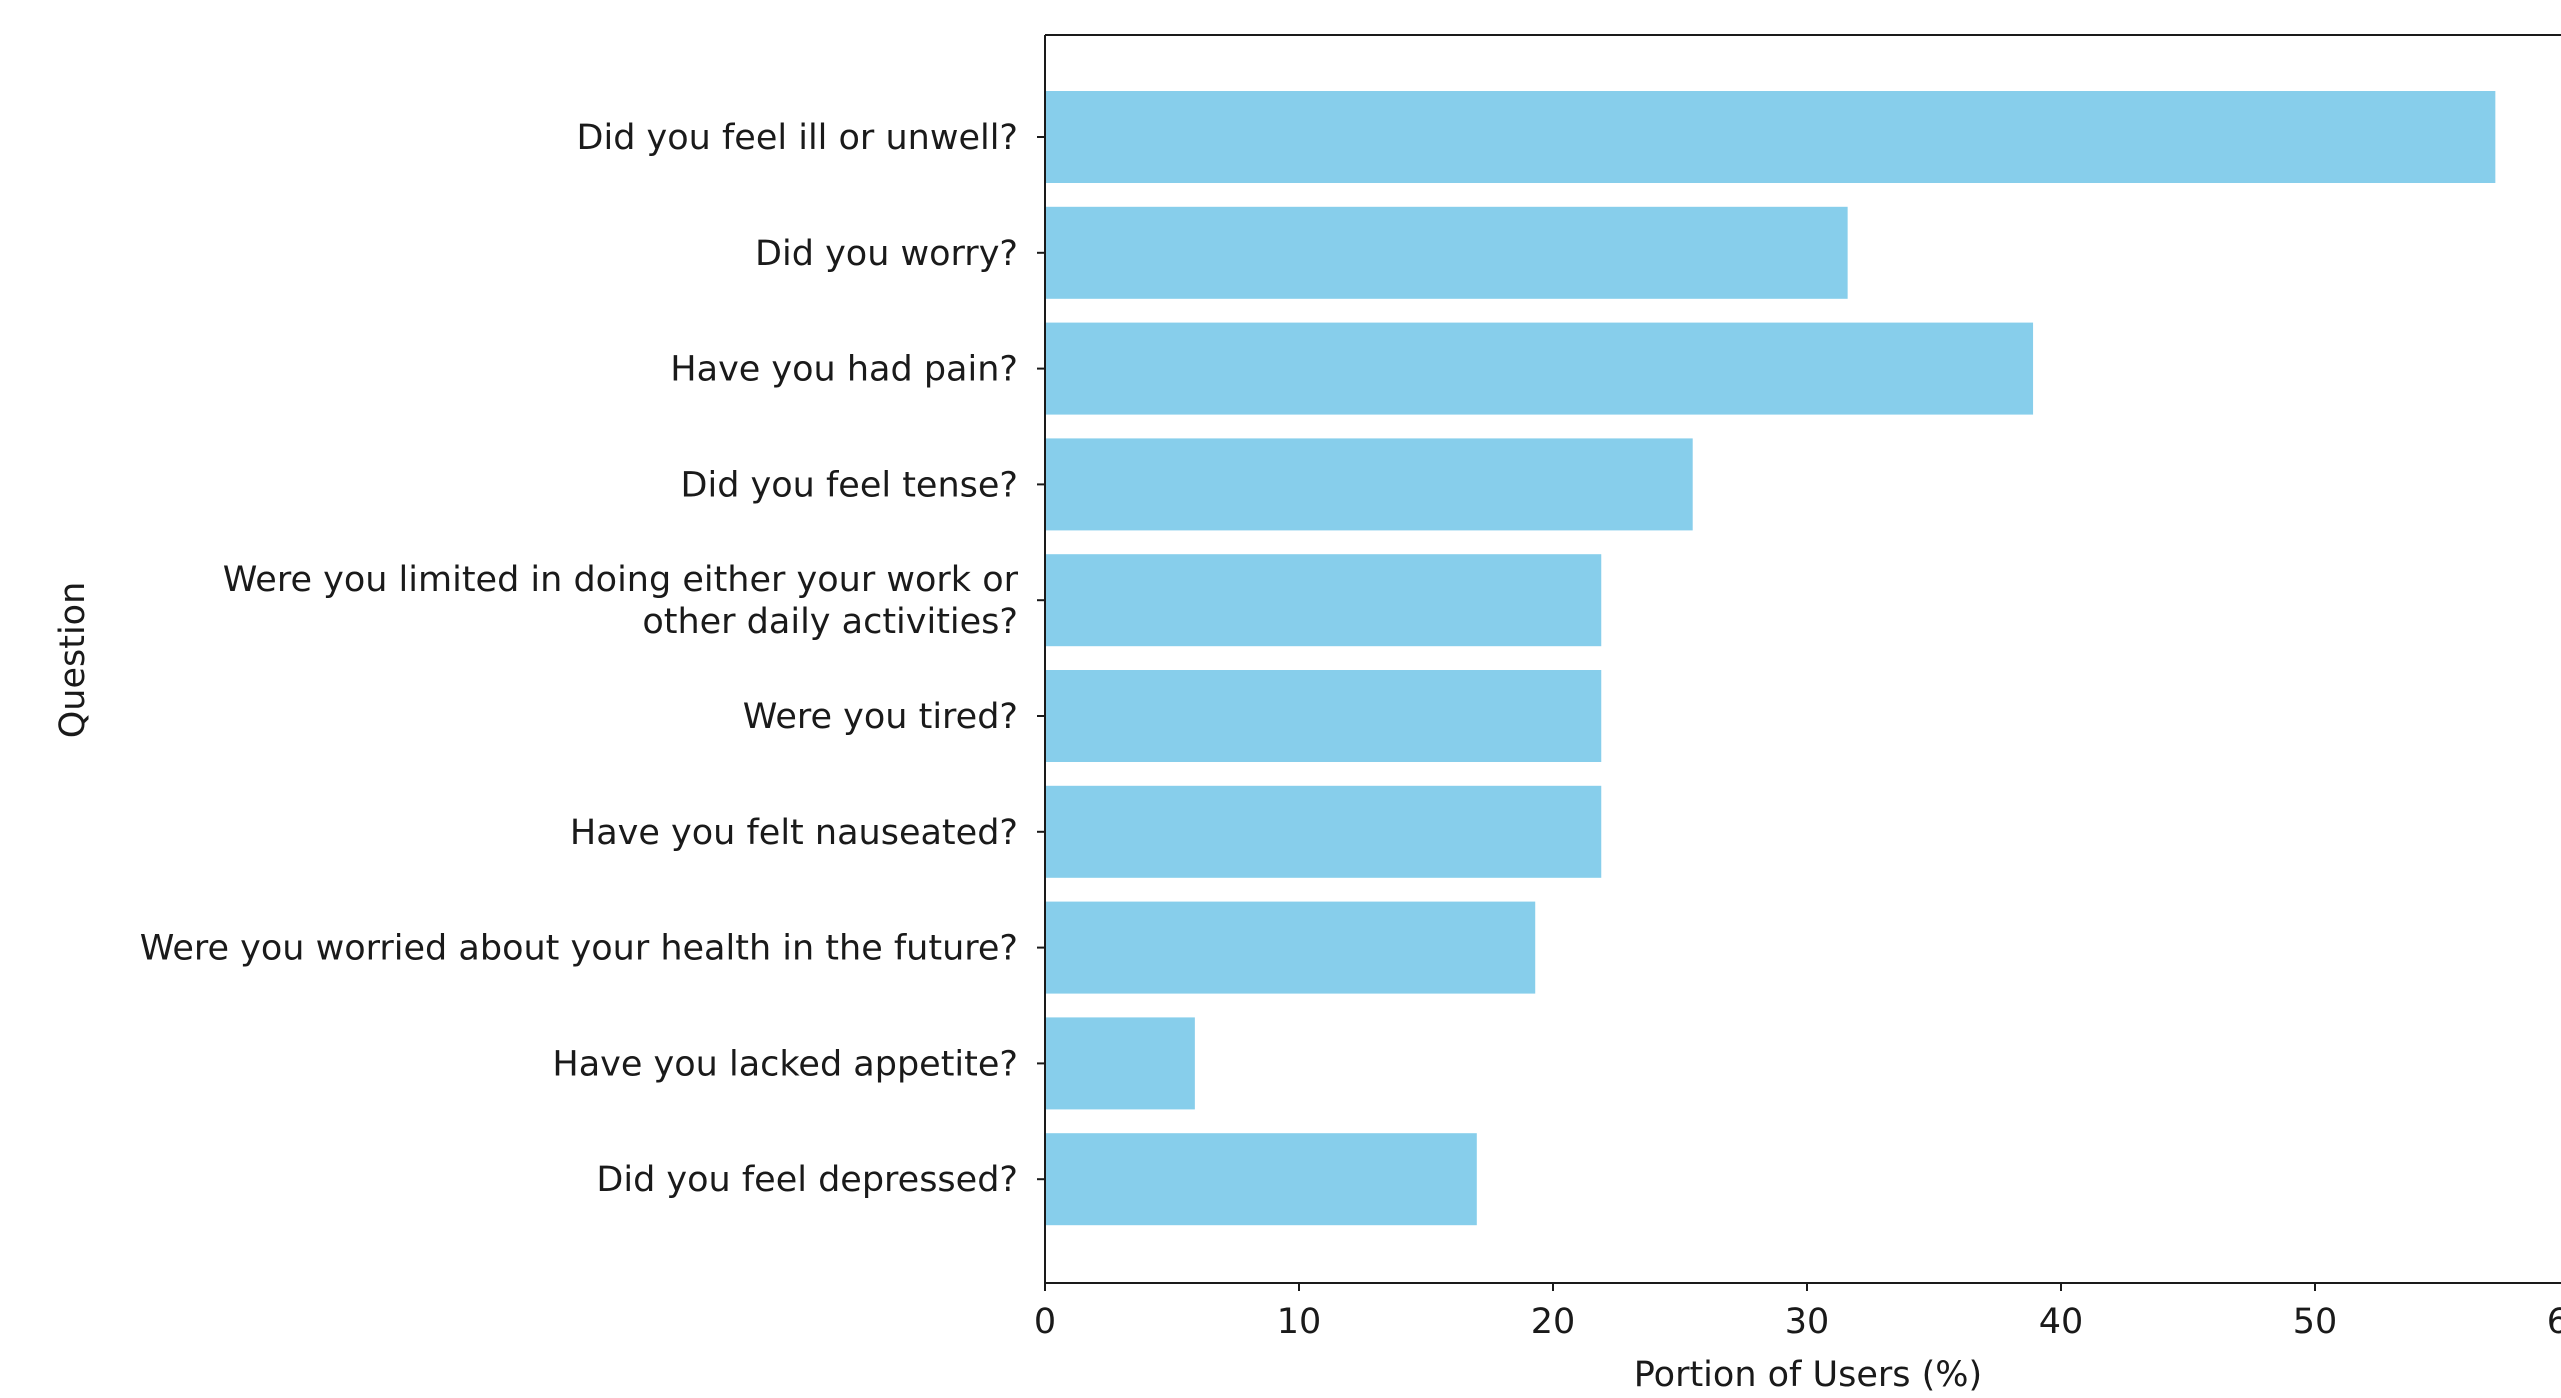 The width and height of the screenshot is (2561, 1398). What do you see at coordinates (1045, 1322) in the screenshot?
I see `x-tick-label: 0` at bounding box center [1045, 1322].